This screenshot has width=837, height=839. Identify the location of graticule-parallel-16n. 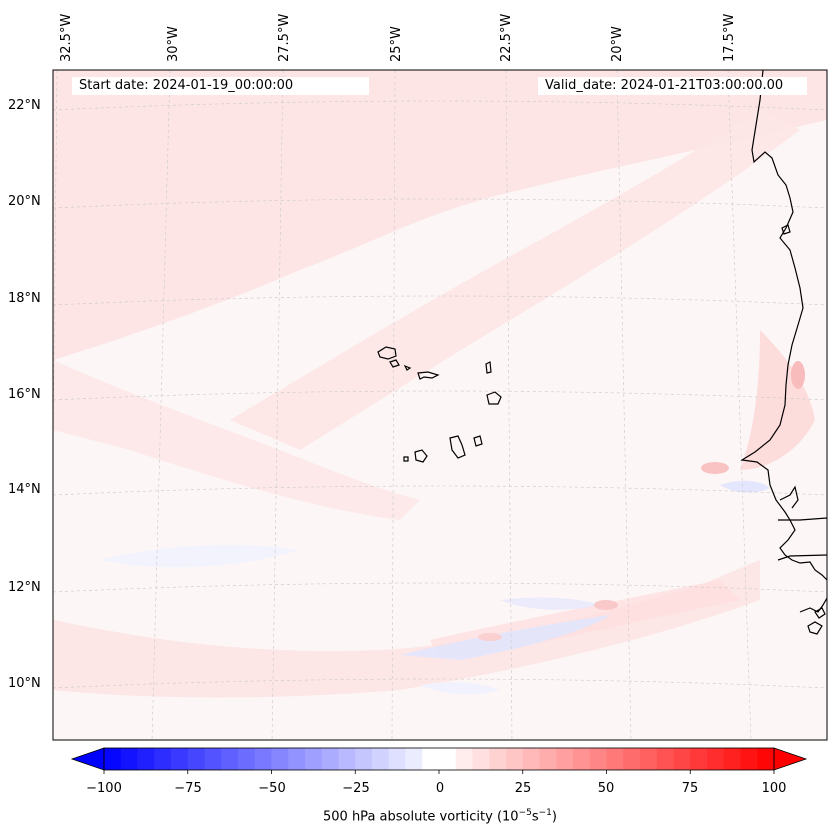
(440, 395).